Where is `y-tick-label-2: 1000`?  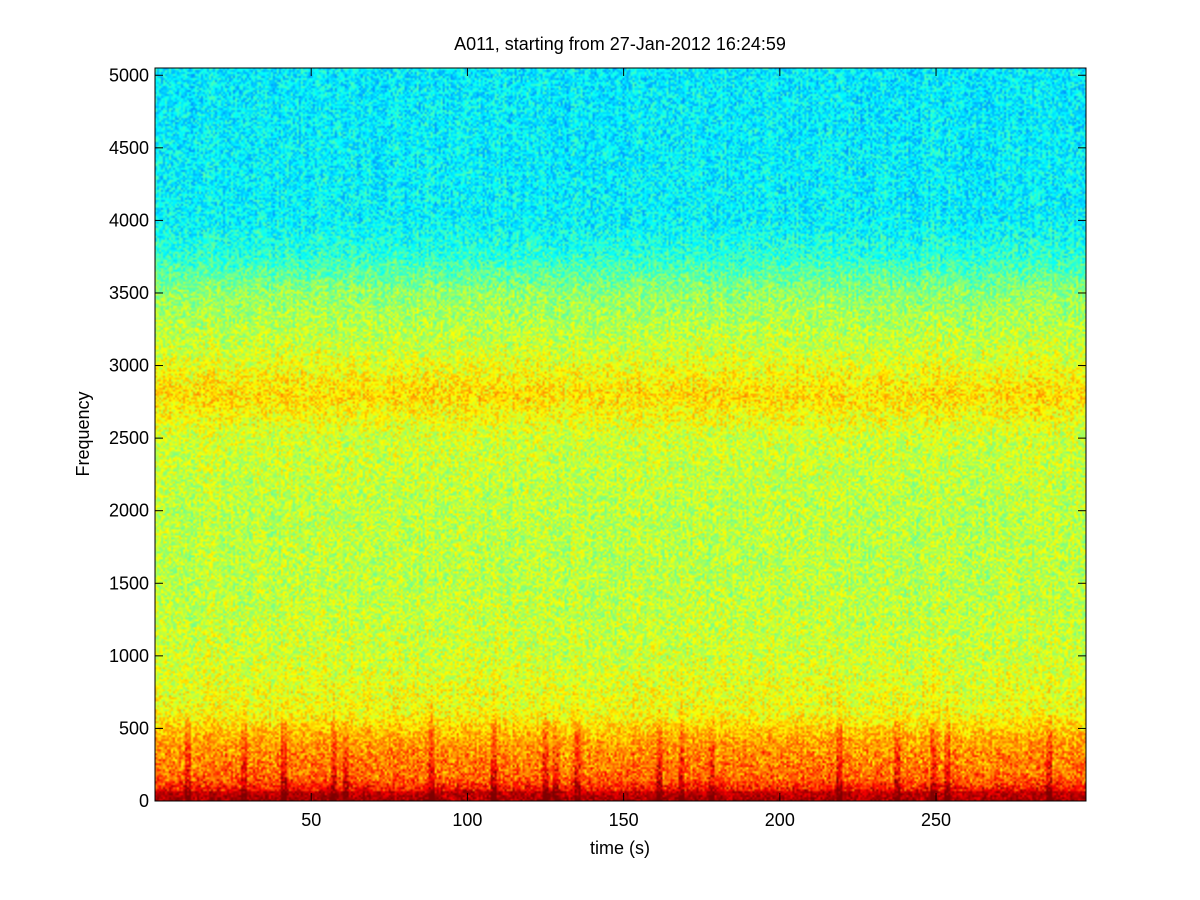 y-tick-label-2: 1000 is located at coordinates (129, 656).